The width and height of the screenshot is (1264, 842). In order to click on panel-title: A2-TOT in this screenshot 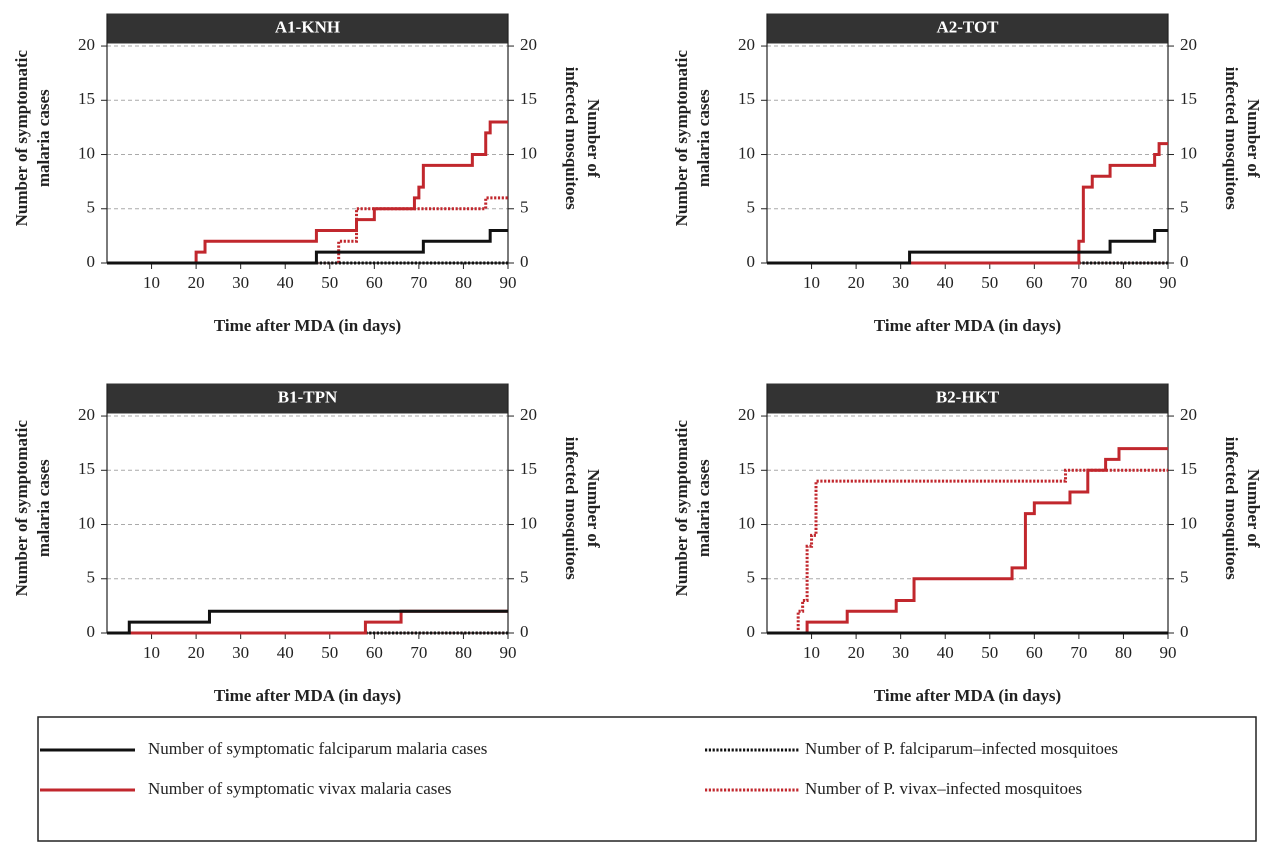, I will do `click(967, 26)`.